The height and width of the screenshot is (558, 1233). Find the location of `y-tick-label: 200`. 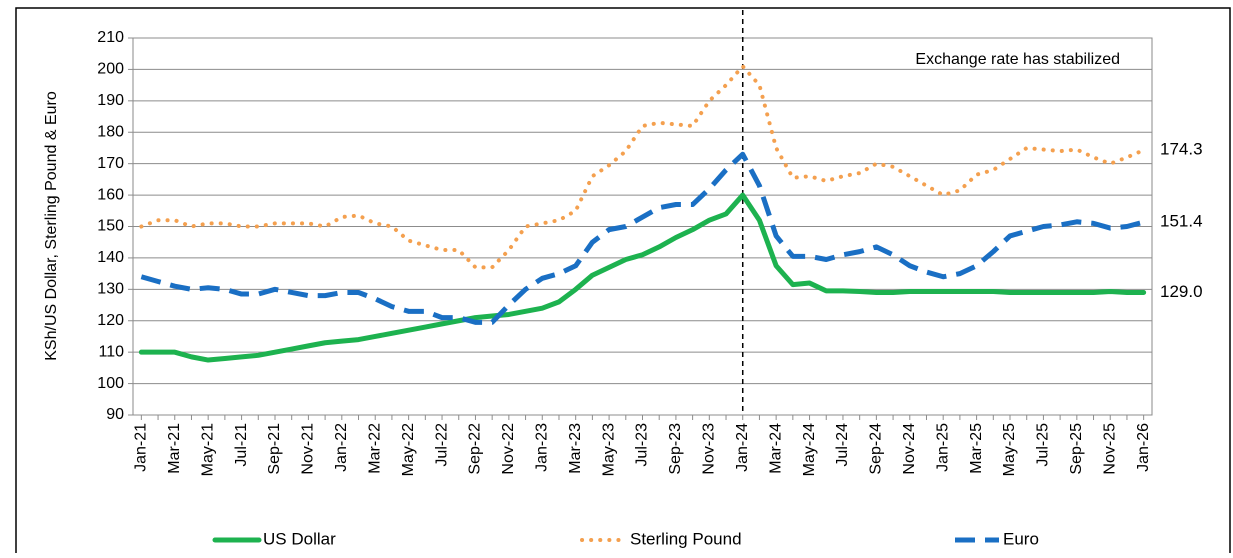

y-tick-label: 200 is located at coordinates (110, 69).